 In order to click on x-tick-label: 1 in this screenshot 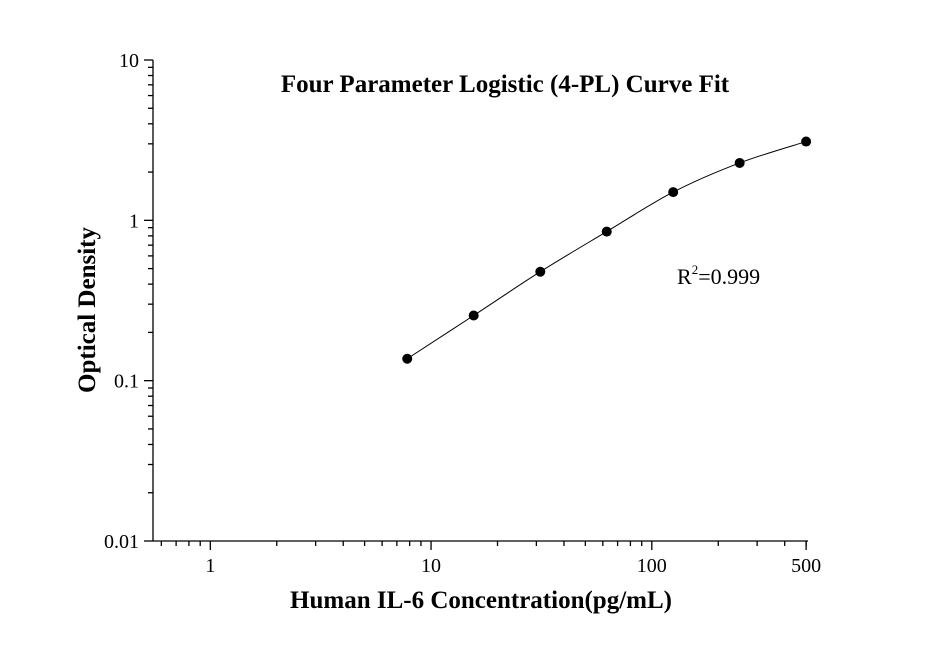, I will do `click(210, 566)`.